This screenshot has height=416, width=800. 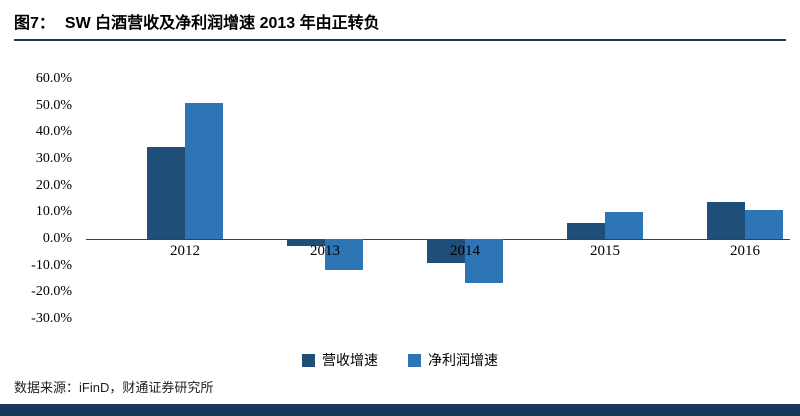 I want to click on figure-title: SW 白酒营收及净利润增速 2013 年由正转负, so click(x=222, y=23).